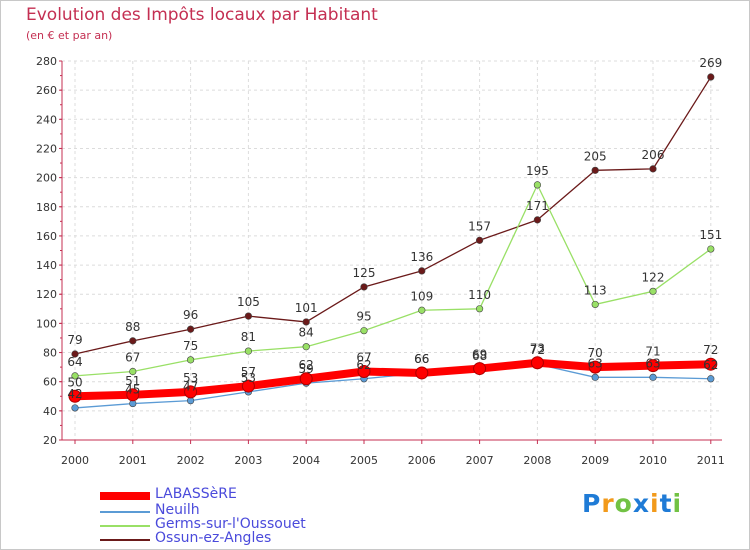 The height and width of the screenshot is (550, 750). Describe the element at coordinates (46, 323) in the screenshot. I see `y-tick-label: 100` at that location.